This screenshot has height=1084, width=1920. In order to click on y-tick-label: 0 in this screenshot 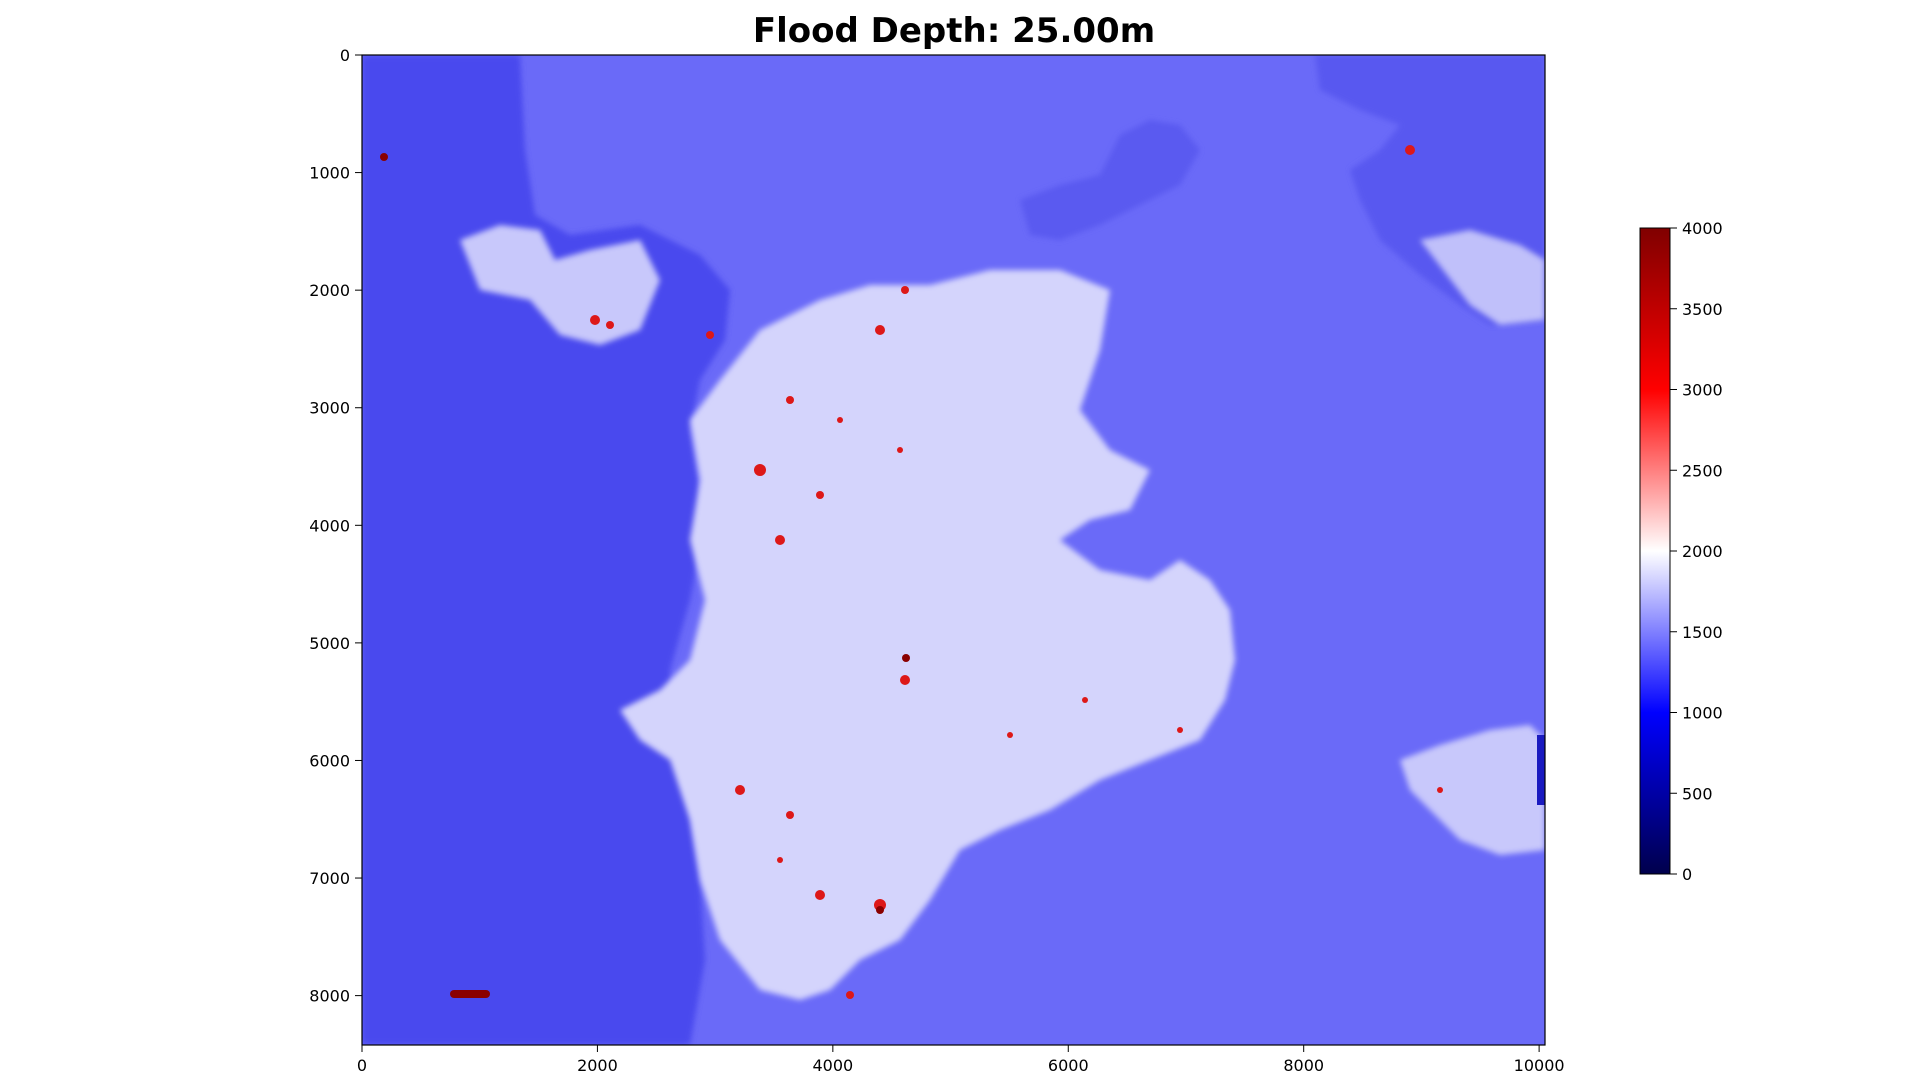, I will do `click(345, 55)`.